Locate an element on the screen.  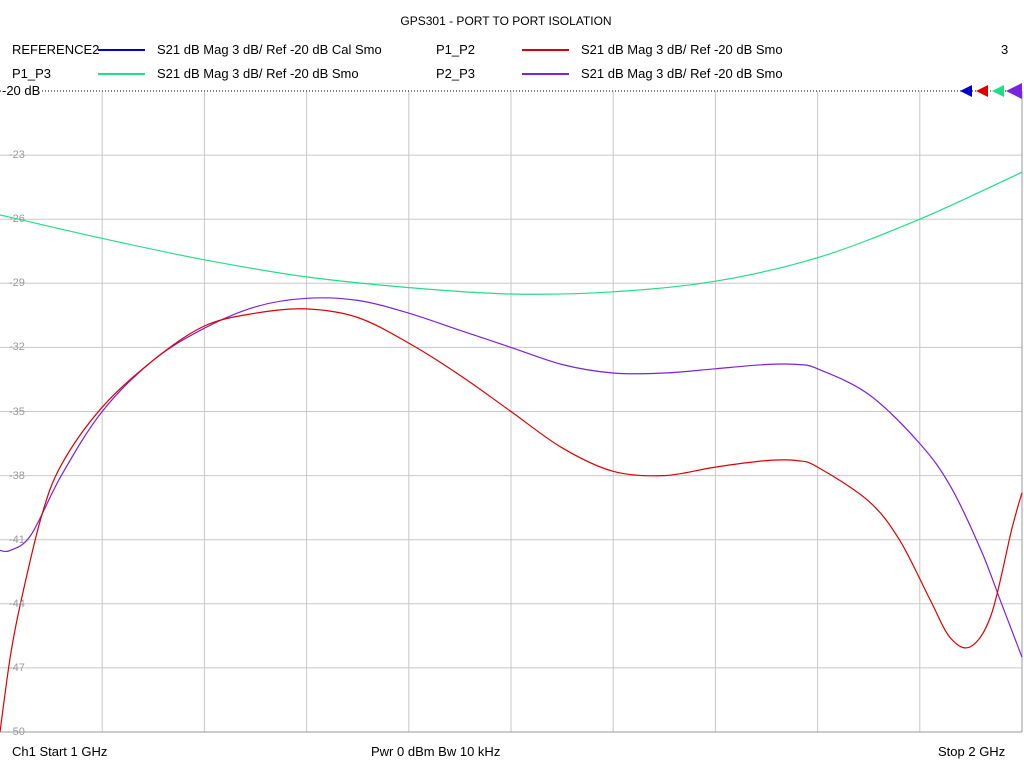
legend-swatch-p1-p2 is located at coordinates (545, 50).